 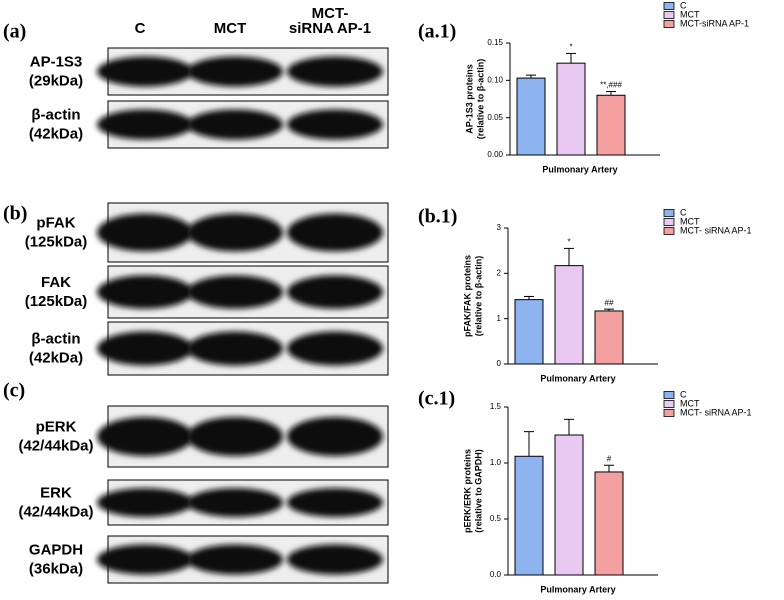 I want to click on y-tick-label: 0, so click(x=499, y=363).